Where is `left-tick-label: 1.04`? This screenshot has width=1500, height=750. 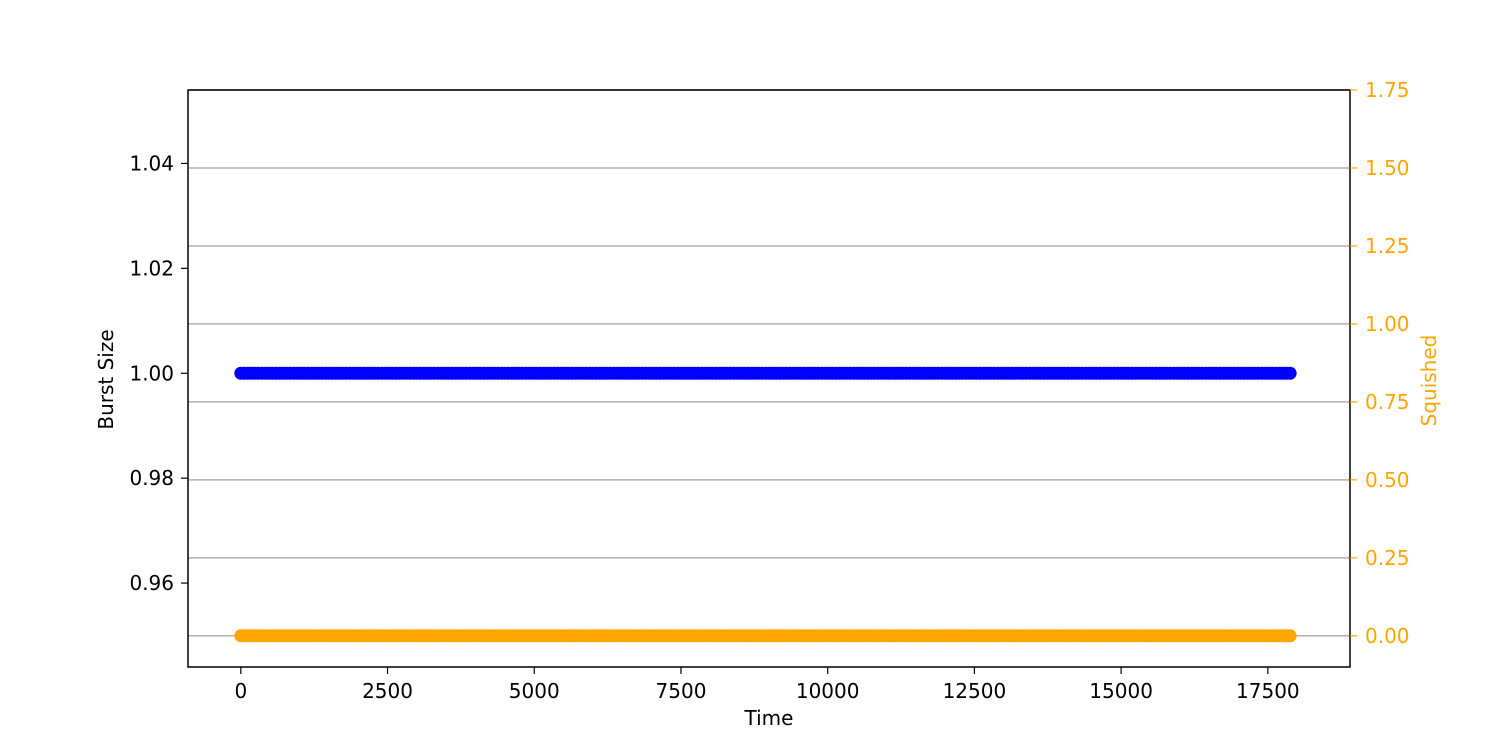 left-tick-label: 1.04 is located at coordinates (151, 163).